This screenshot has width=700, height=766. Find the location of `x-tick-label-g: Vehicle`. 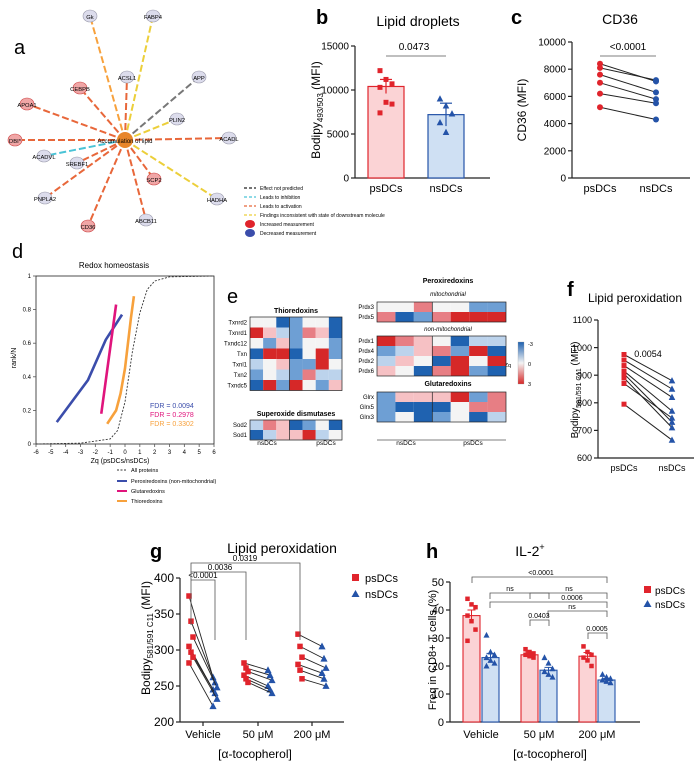

x-tick-label-g: Vehicle is located at coordinates (202, 735).